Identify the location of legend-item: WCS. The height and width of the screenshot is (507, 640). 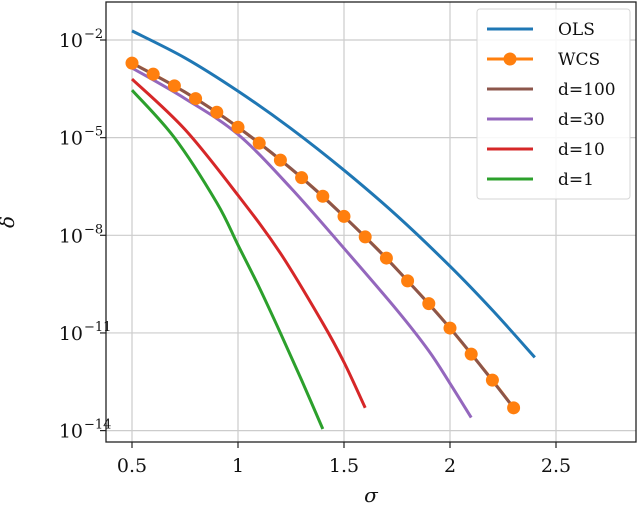
(543, 60).